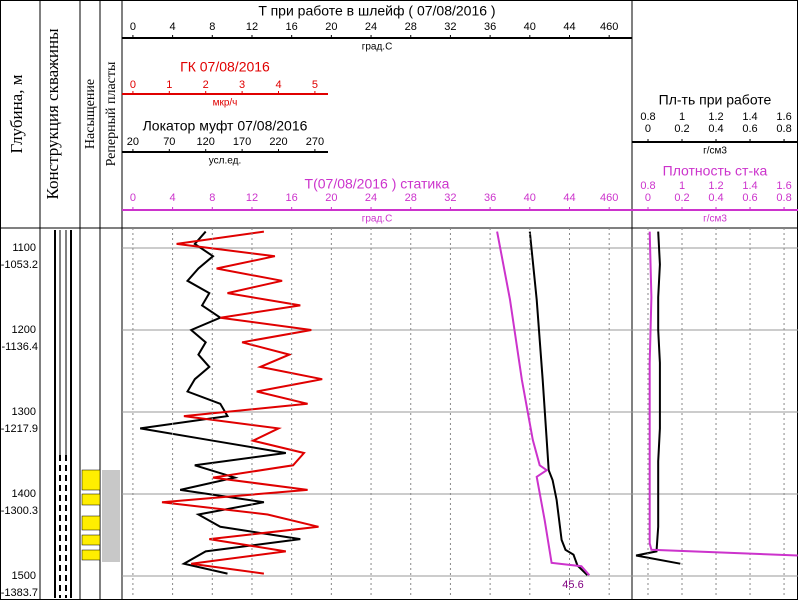  What do you see at coordinates (52, 114) in the screenshot?
I see `construction-column-title: Конструкция скважины` at bounding box center [52, 114].